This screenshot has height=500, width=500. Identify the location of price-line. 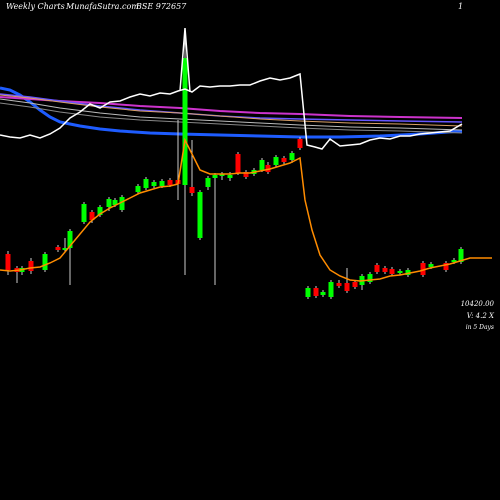
(231, 111).